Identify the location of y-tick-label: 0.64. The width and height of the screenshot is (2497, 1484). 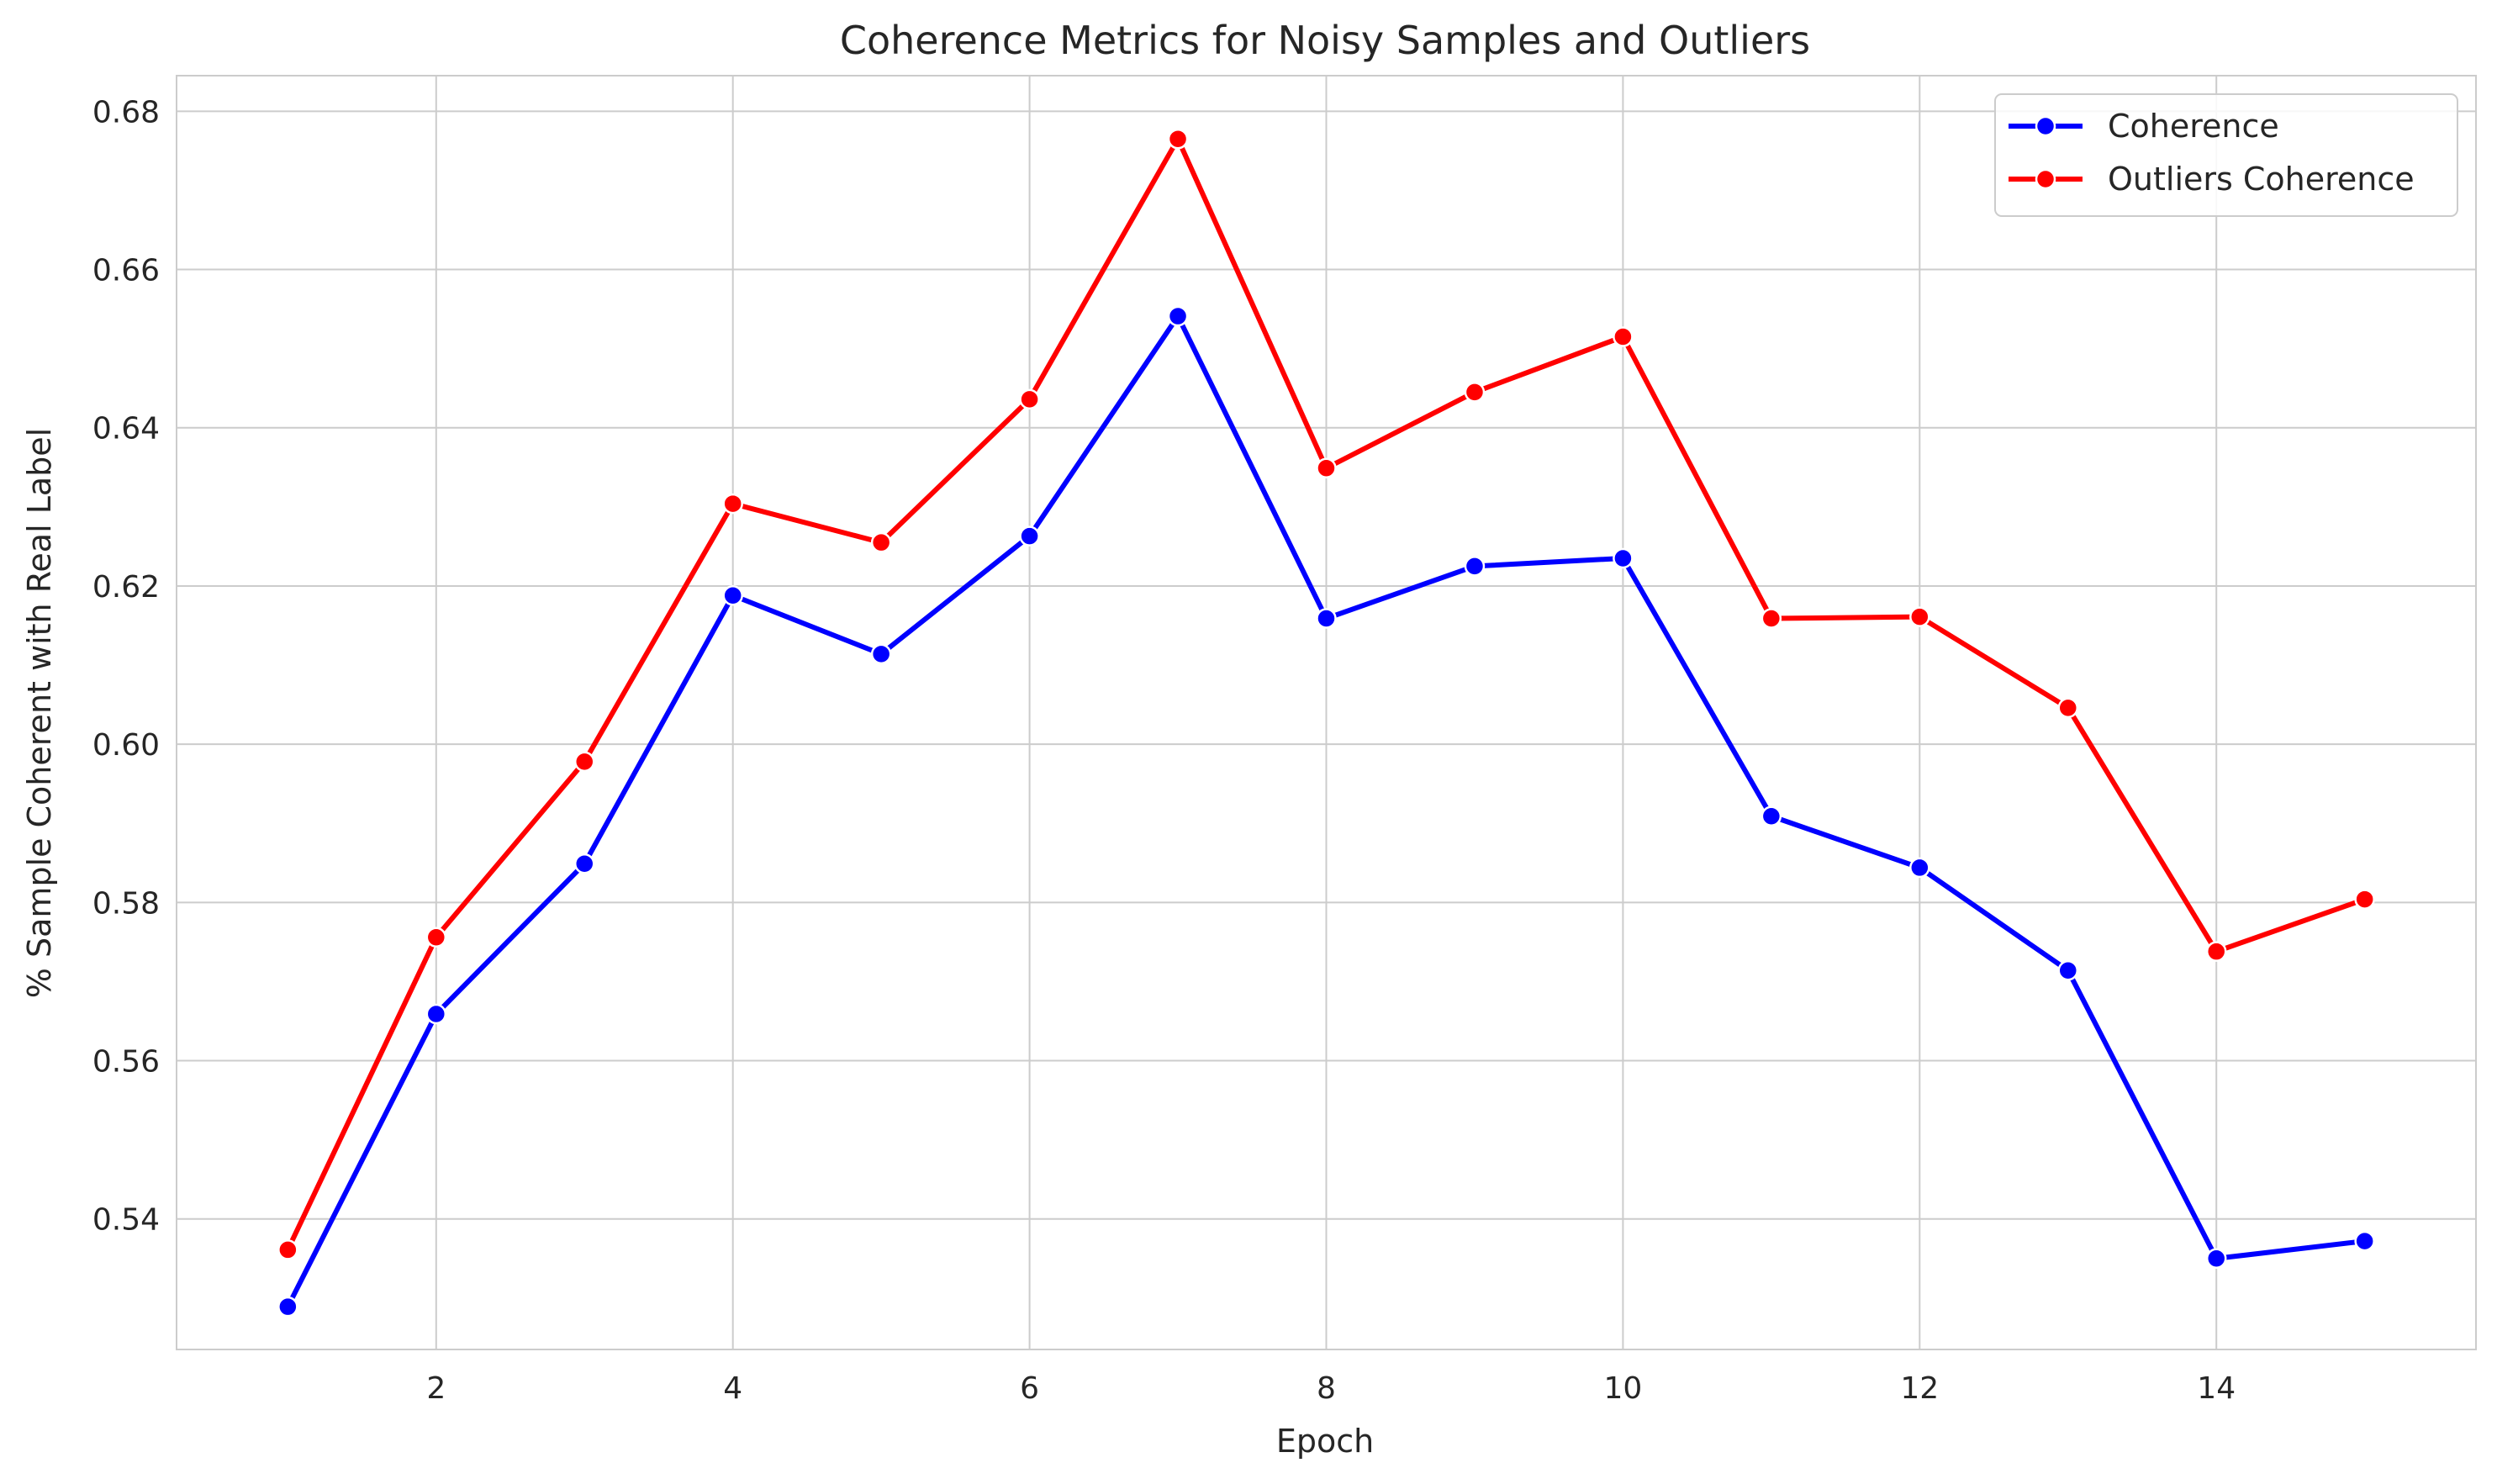
(126, 429).